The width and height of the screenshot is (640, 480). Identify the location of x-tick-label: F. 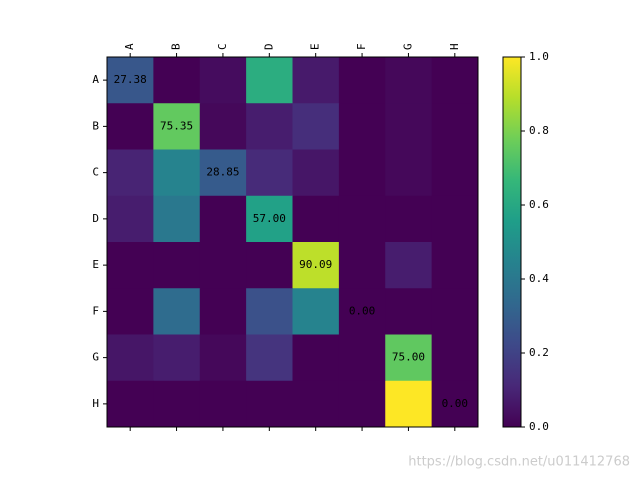
(361, 46).